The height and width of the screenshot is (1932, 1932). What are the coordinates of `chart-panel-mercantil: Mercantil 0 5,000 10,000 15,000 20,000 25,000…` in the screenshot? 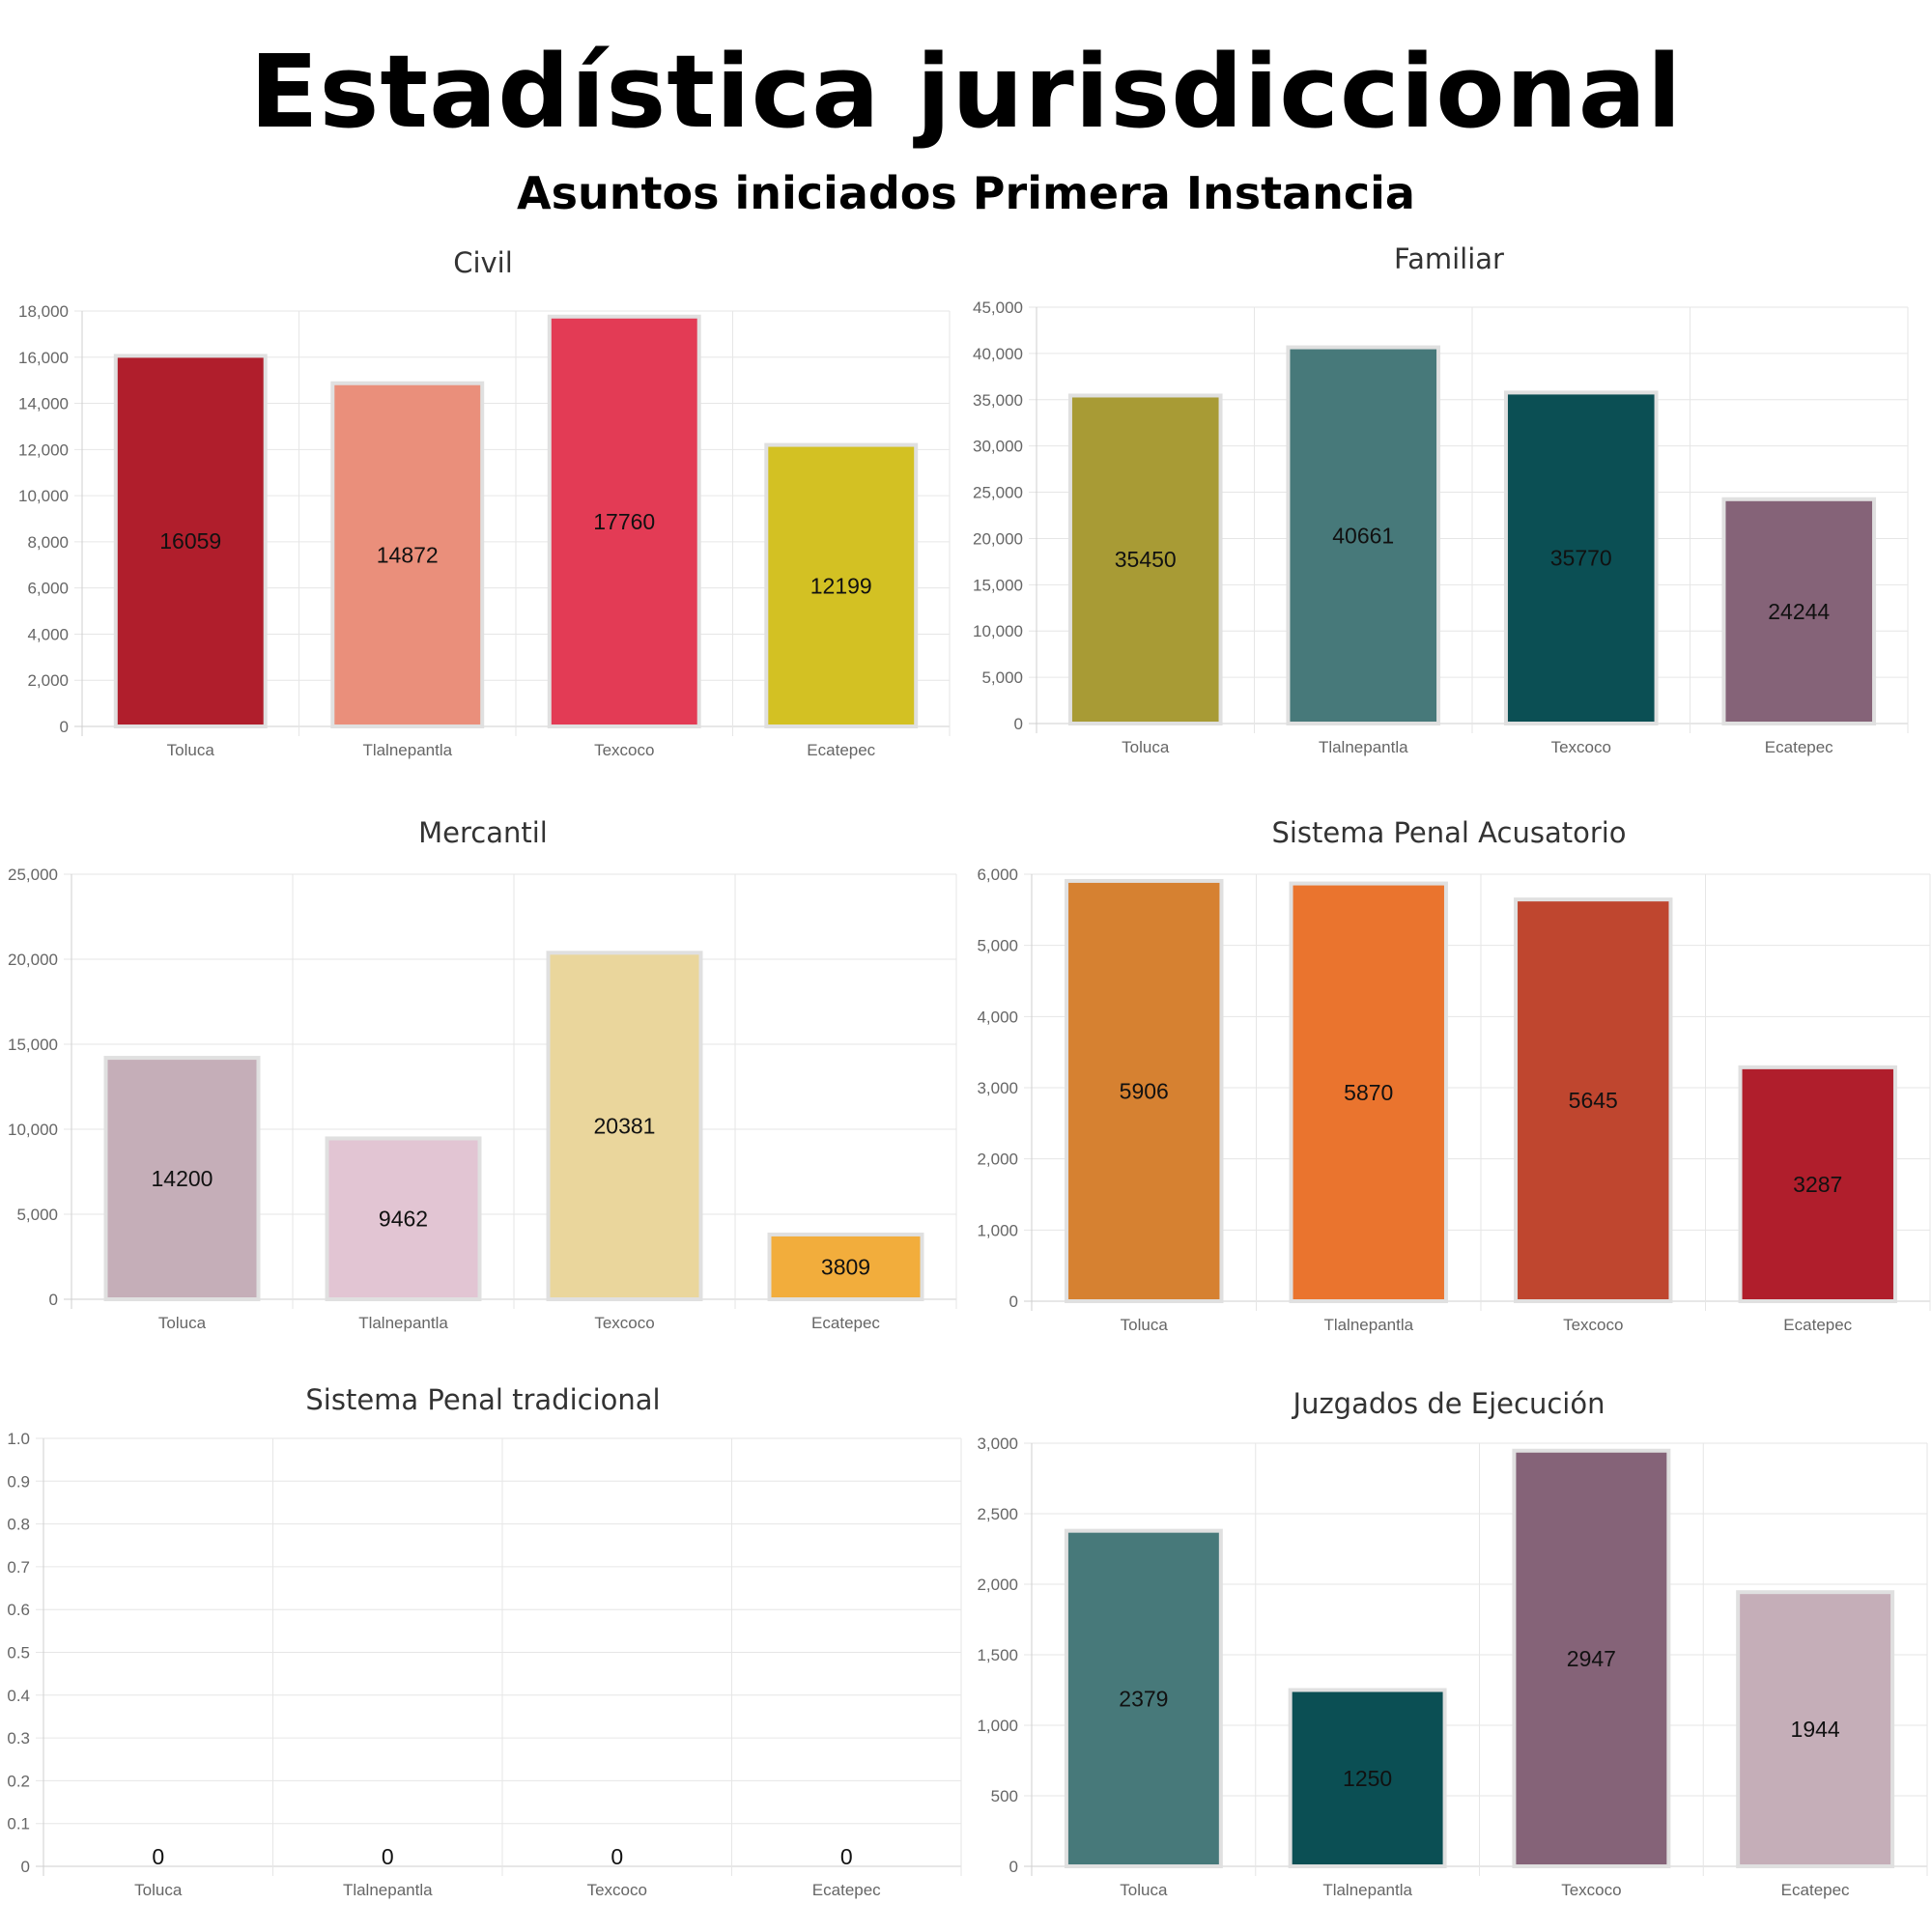 It's located at (483, 1077).